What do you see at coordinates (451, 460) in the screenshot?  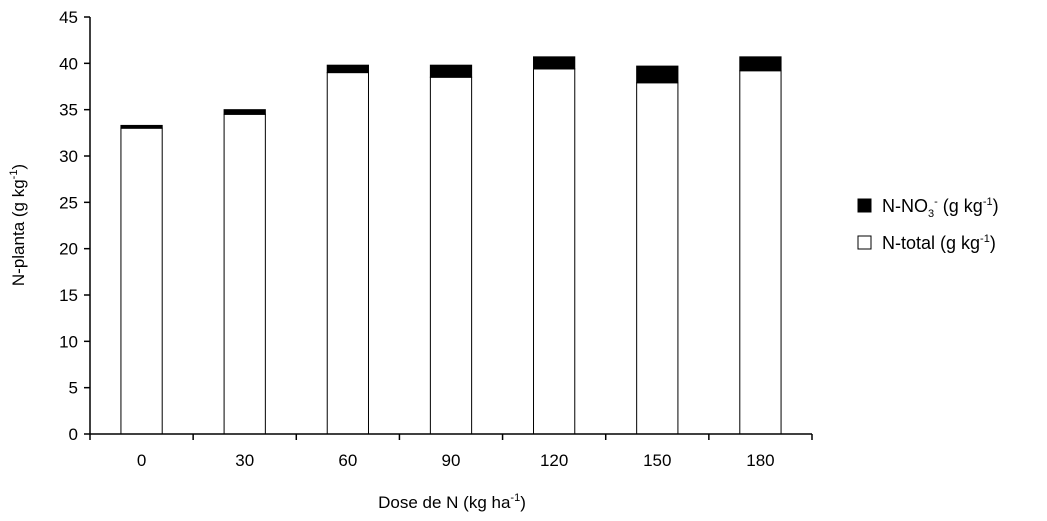 I see `x-tick-label-90: 90` at bounding box center [451, 460].